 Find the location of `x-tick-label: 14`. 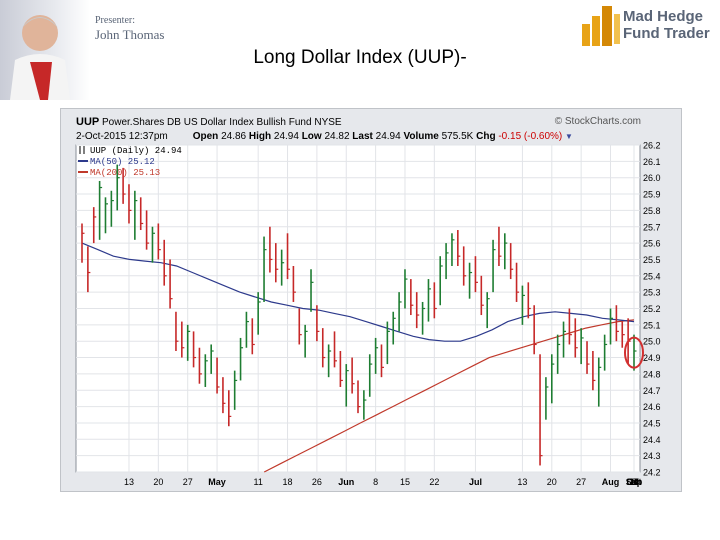

x-tick-label: 14 is located at coordinates (634, 482).